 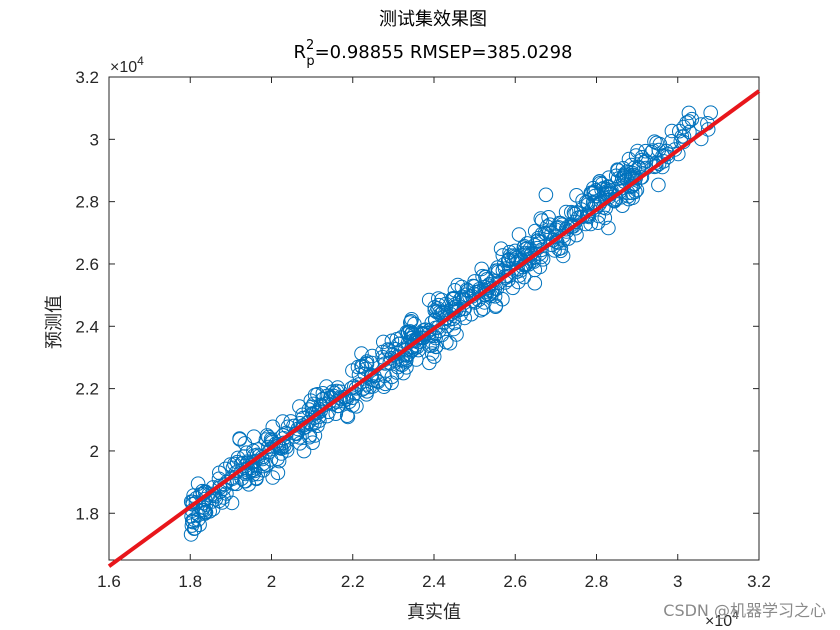 I want to click on y-tick-label: 3.2, so click(x=87, y=77).